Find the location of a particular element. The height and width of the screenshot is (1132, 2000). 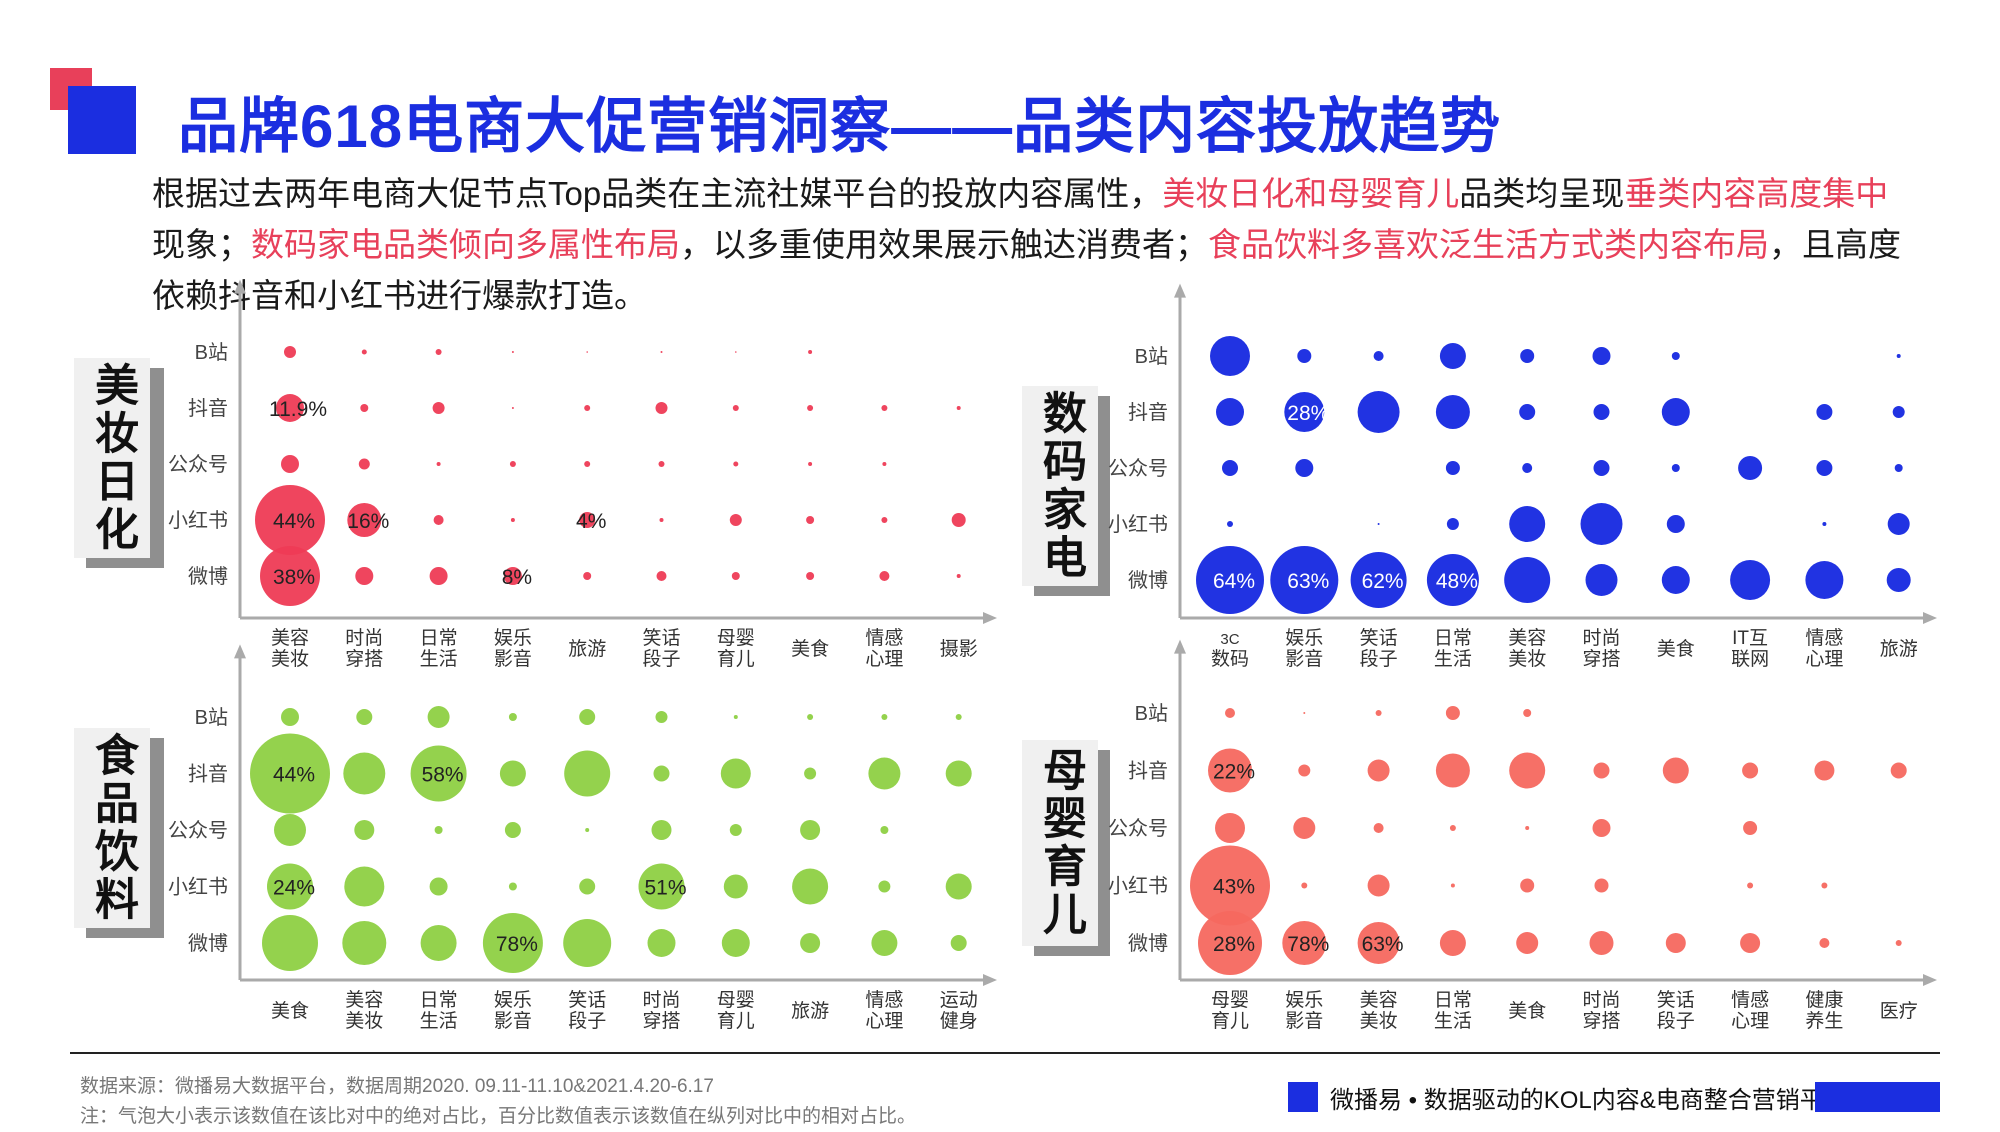

column-label: 生活 is located at coordinates (1453, 1021).